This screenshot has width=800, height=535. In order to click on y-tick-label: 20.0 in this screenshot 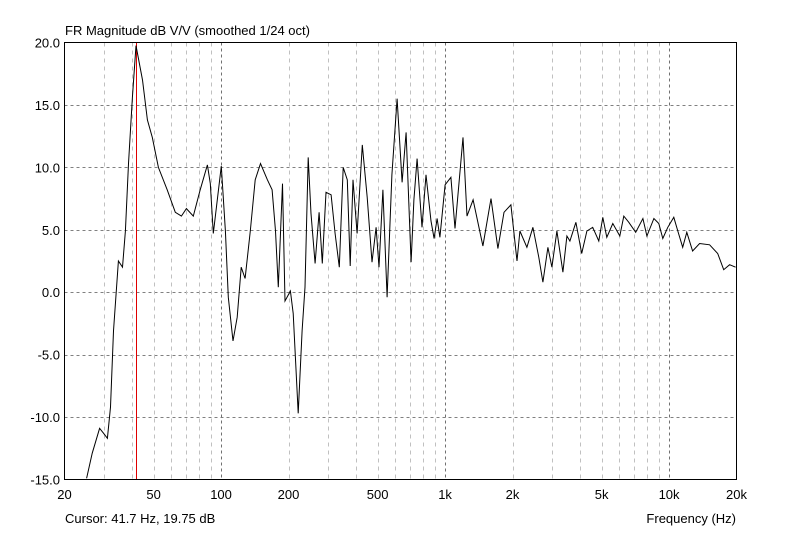, I will do `click(47, 43)`.